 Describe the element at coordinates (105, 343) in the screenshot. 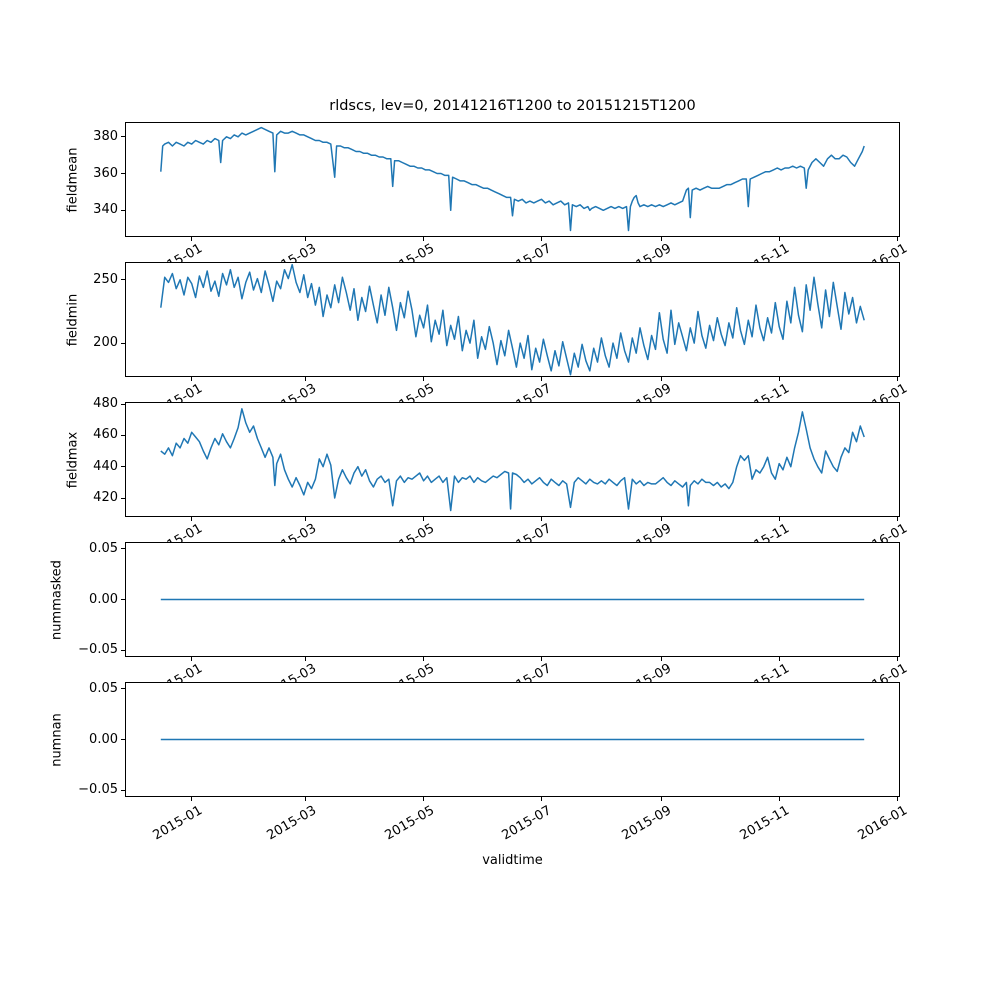

I see `y-tick-label: 200` at that location.